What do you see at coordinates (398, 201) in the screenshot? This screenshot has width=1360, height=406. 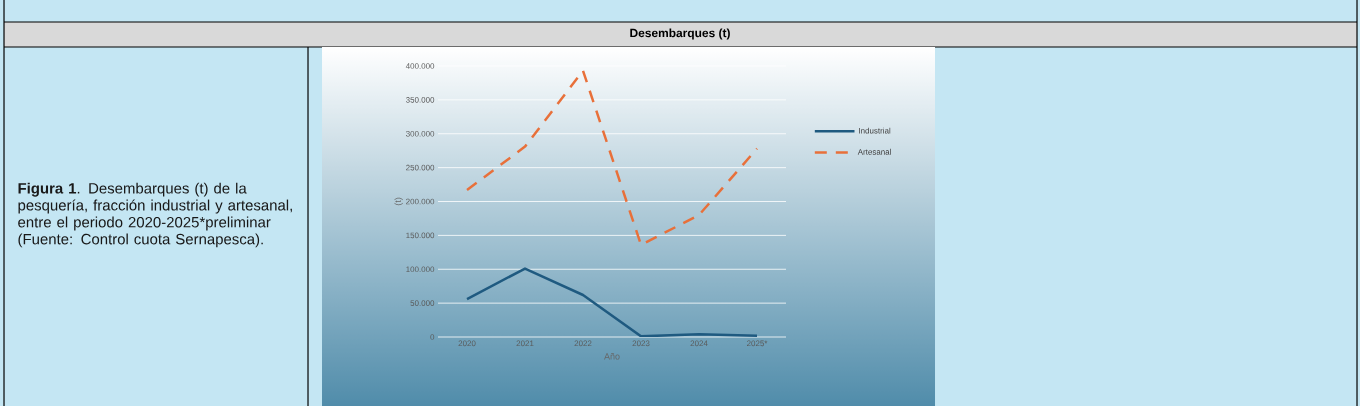 I see `y-axis-title: (t)` at bounding box center [398, 201].